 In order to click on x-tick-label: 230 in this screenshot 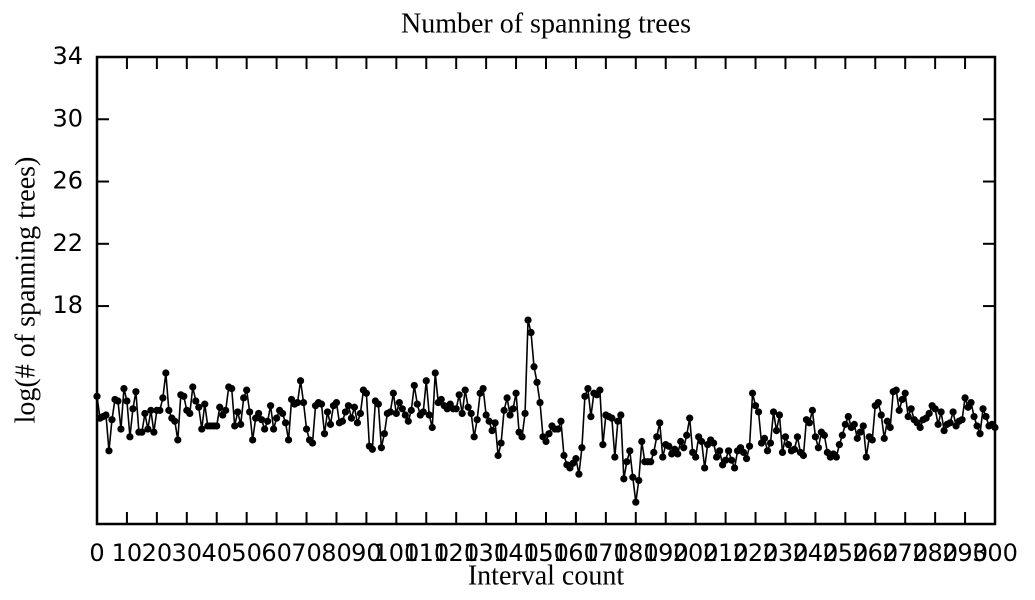, I will do `click(786, 553)`.